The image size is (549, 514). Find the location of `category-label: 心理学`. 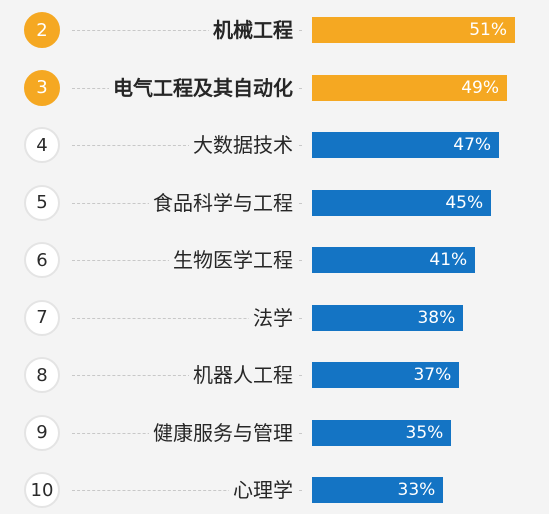

category-label: 心理学 is located at coordinates (263, 490).